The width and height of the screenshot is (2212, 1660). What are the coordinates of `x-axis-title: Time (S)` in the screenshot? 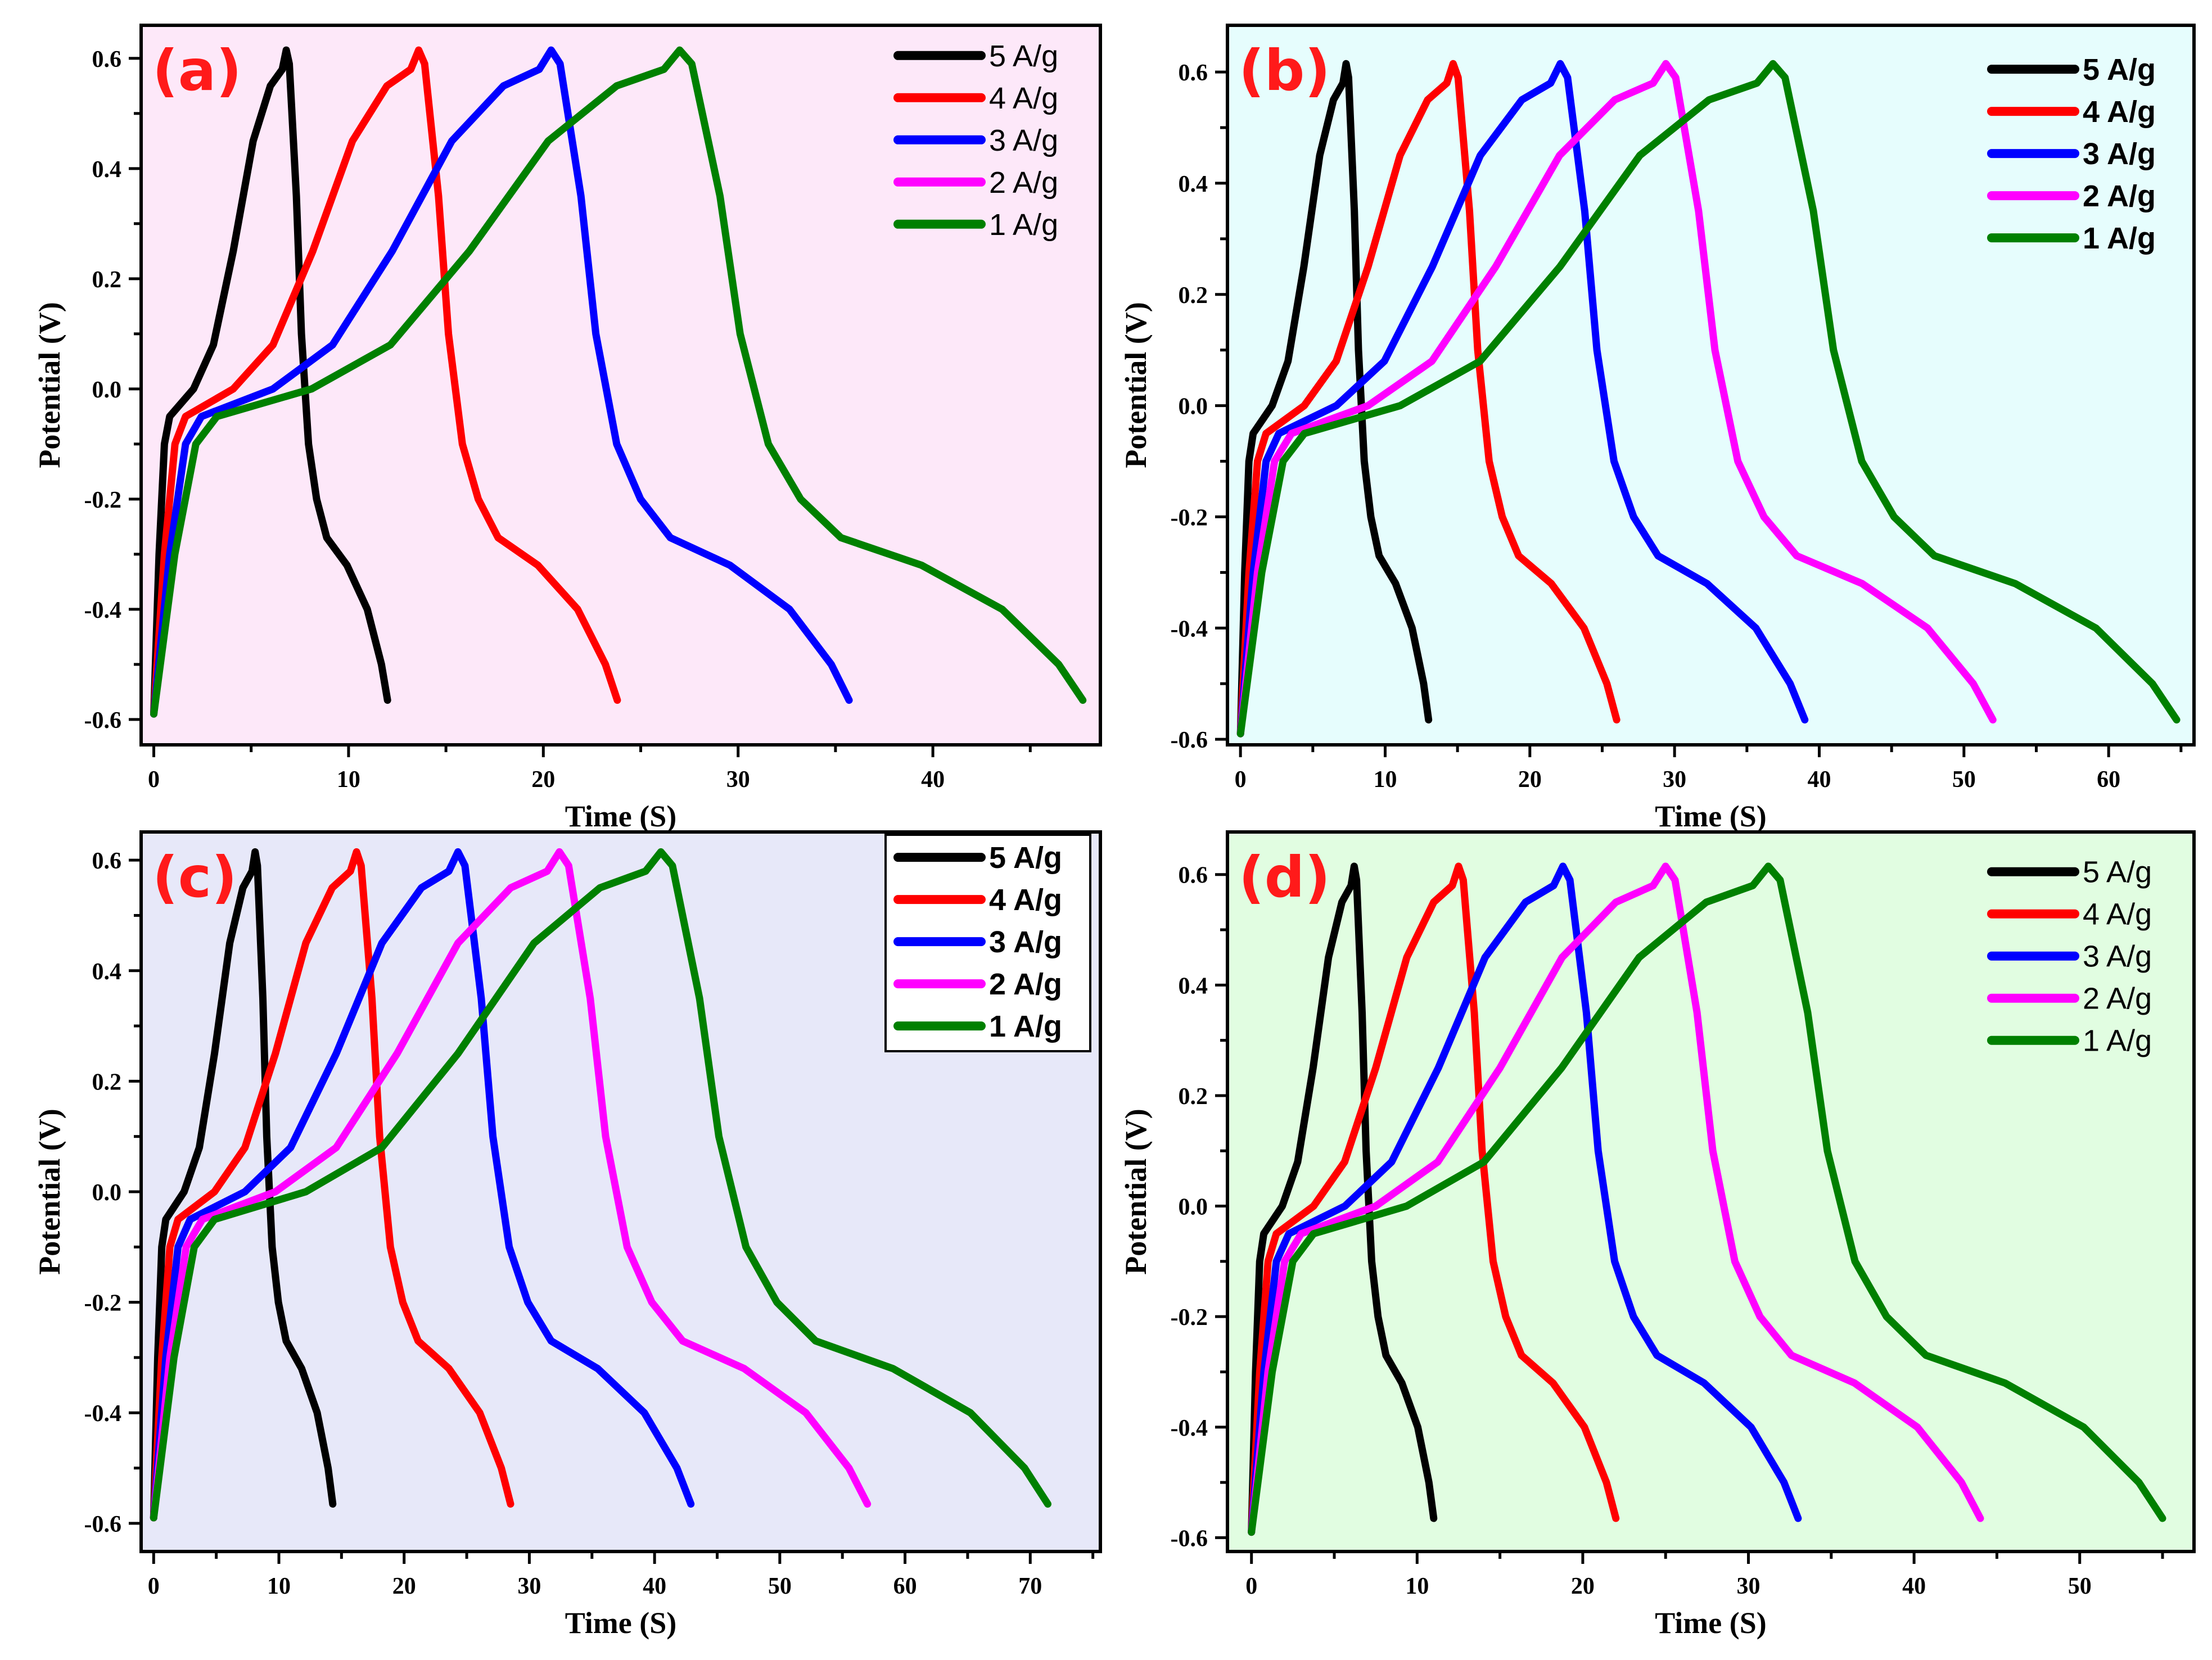 It's located at (1711, 1623).